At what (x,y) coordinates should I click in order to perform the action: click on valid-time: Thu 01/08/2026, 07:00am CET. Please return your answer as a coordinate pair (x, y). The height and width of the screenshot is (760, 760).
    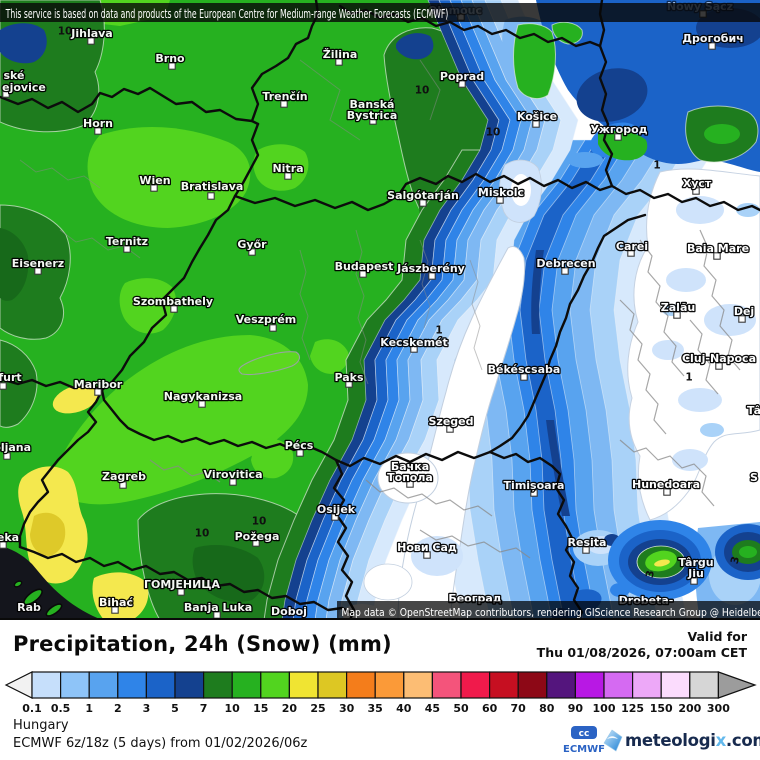
    Looking at the image, I should click on (641, 652).